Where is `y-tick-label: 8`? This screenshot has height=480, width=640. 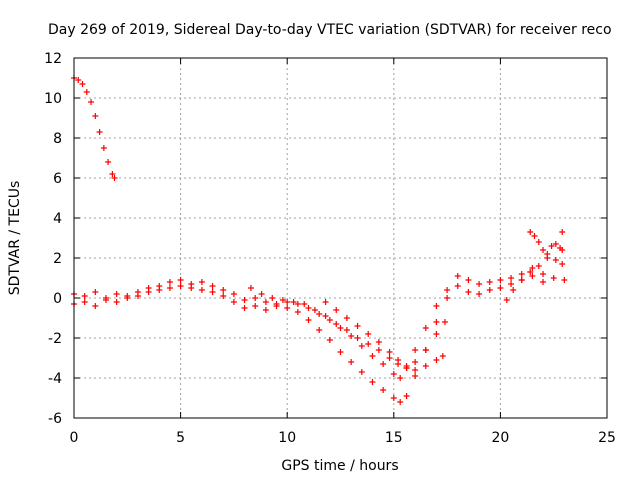 y-tick-label: 8 is located at coordinates (57, 139).